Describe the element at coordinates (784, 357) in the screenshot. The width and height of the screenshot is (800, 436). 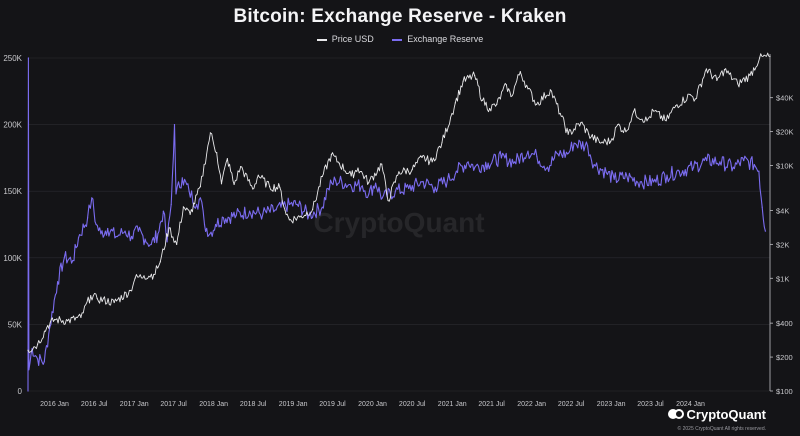
I see `y-right-tick-label: $200` at that location.